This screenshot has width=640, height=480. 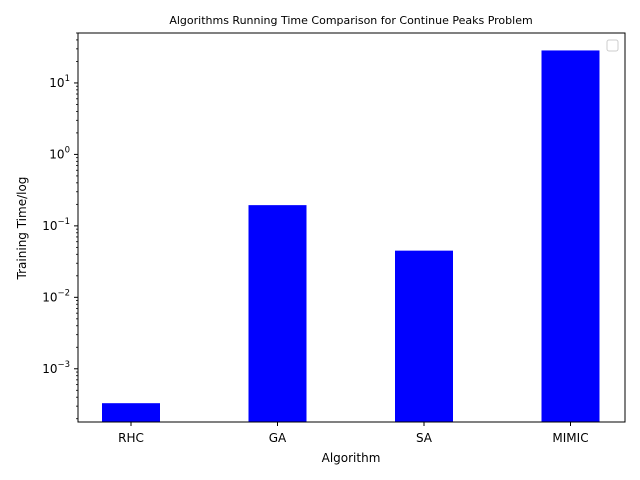 I want to click on bar-sa, so click(x=424, y=336).